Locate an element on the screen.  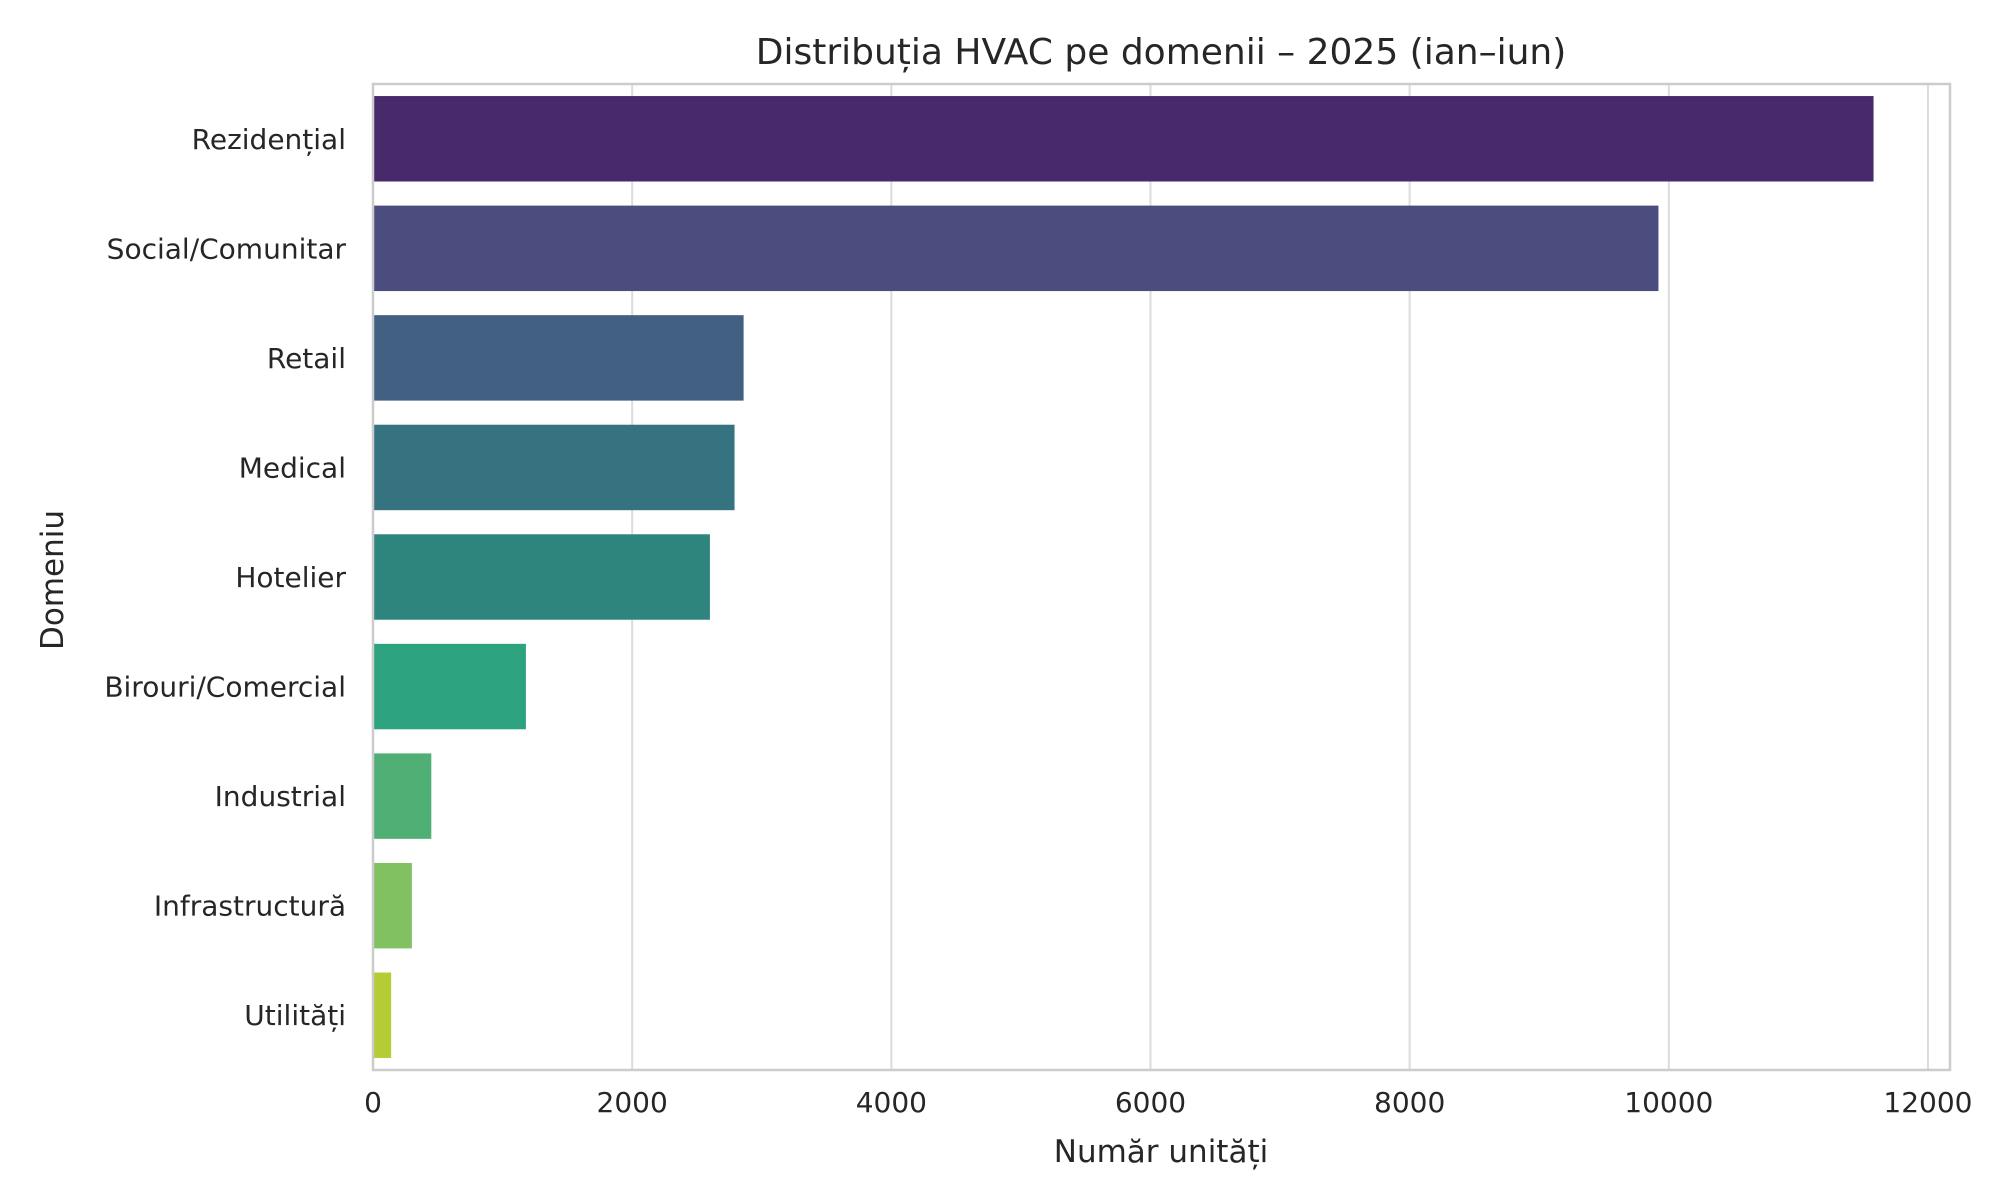
y-category-label: Rezidențial is located at coordinates (269, 139).